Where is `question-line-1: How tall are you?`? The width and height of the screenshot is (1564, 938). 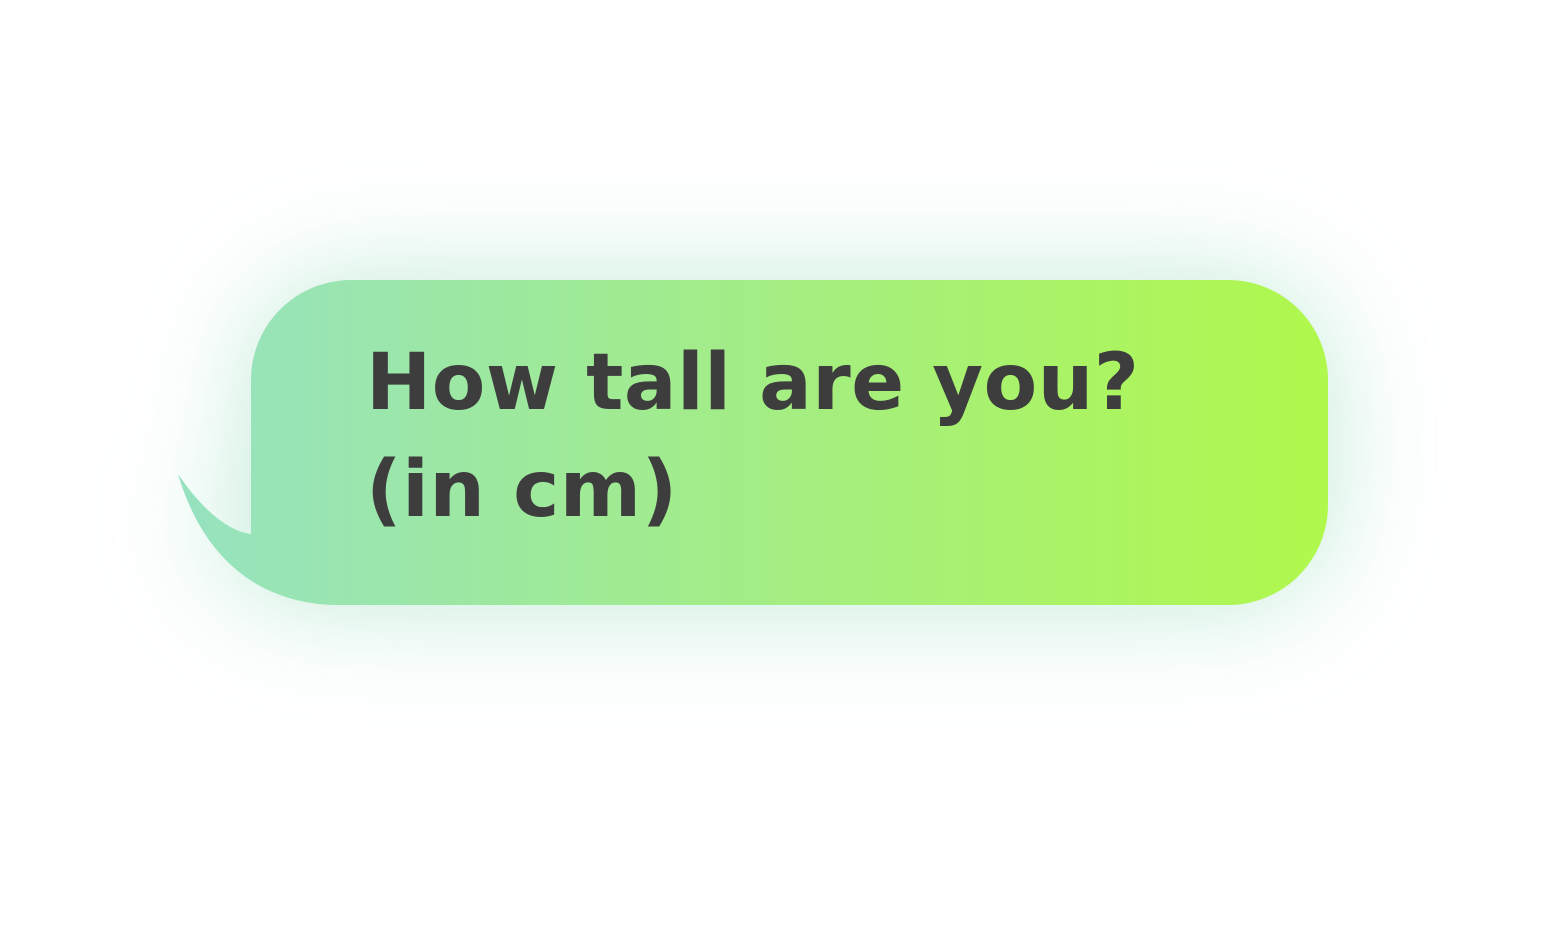 question-line-1: How tall are you? is located at coordinates (753, 383).